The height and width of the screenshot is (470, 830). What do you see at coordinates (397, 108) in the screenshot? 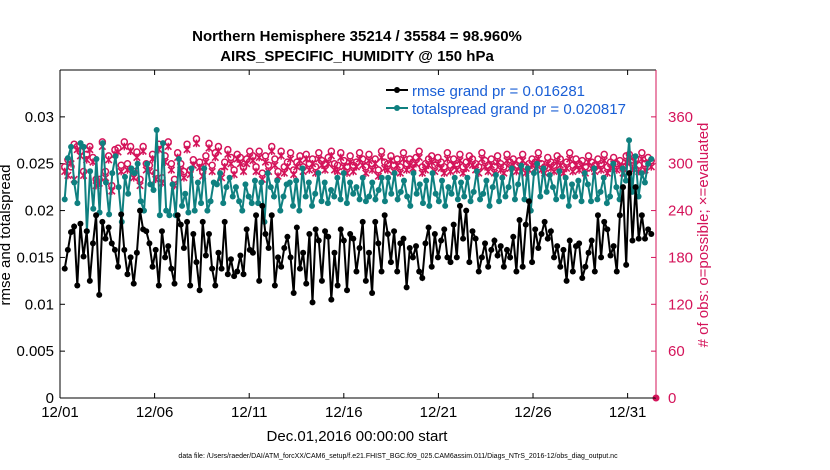
I see `legend-spread-marker` at bounding box center [397, 108].